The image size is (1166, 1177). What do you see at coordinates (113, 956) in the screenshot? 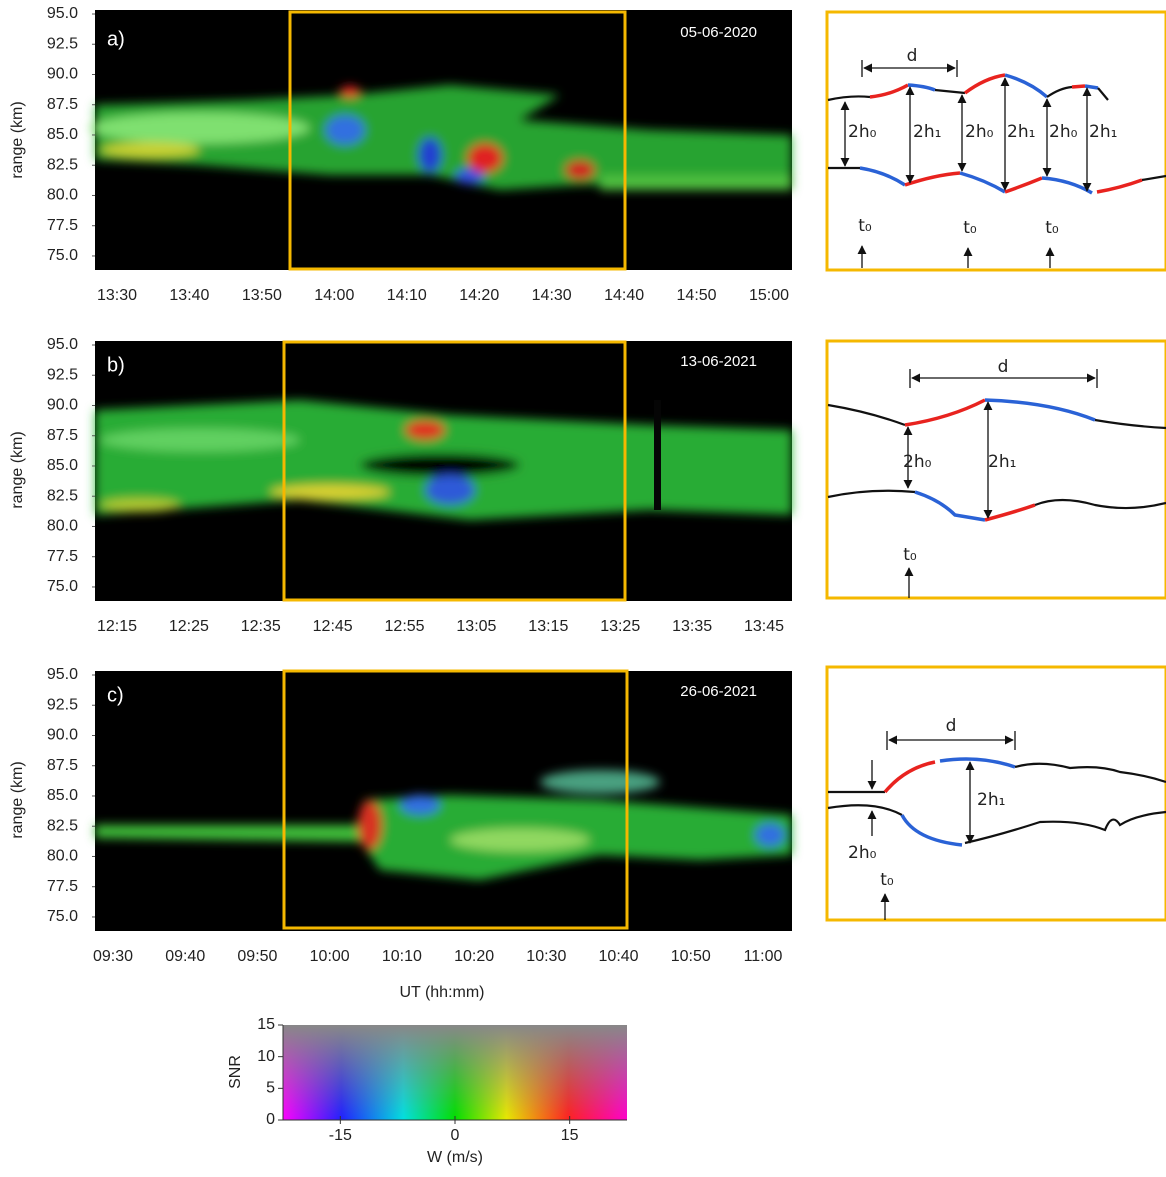
I see `x-tick-label: 09:30` at bounding box center [113, 956].